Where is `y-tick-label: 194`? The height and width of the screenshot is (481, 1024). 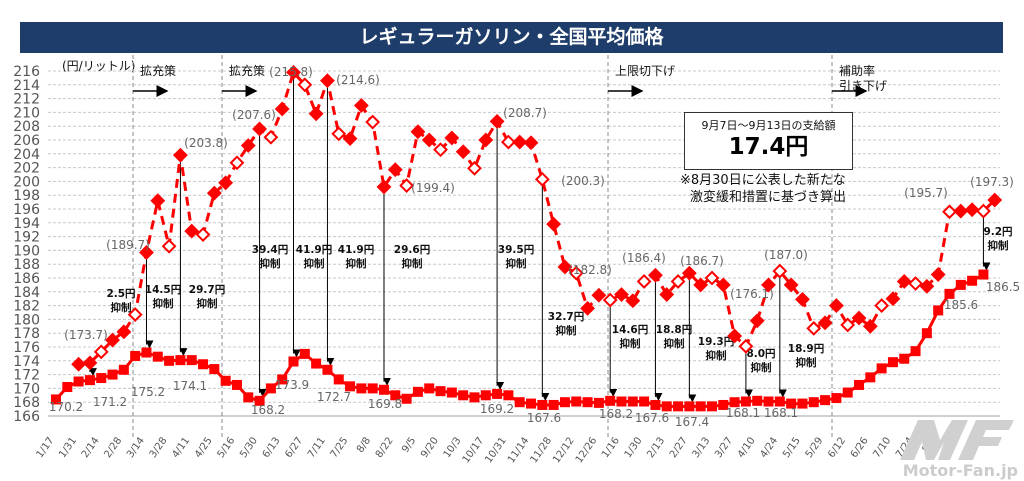
y-tick-label: 194 is located at coordinates (26, 224).